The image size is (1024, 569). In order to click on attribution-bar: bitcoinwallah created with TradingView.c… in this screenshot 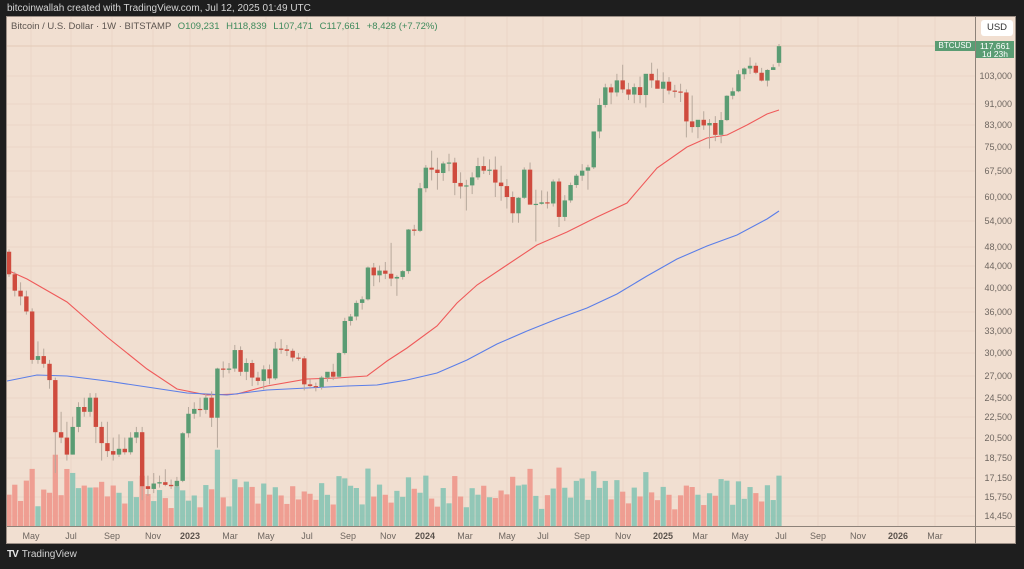, I will do `click(512, 8)`.